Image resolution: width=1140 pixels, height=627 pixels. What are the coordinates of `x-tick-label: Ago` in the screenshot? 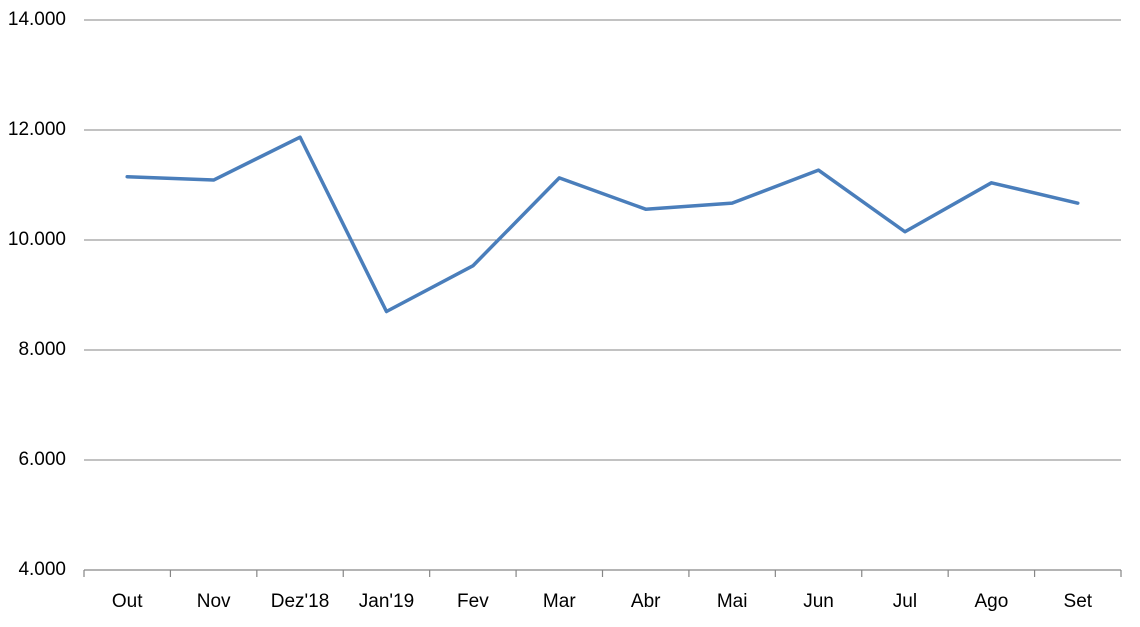 It's located at (991, 601).